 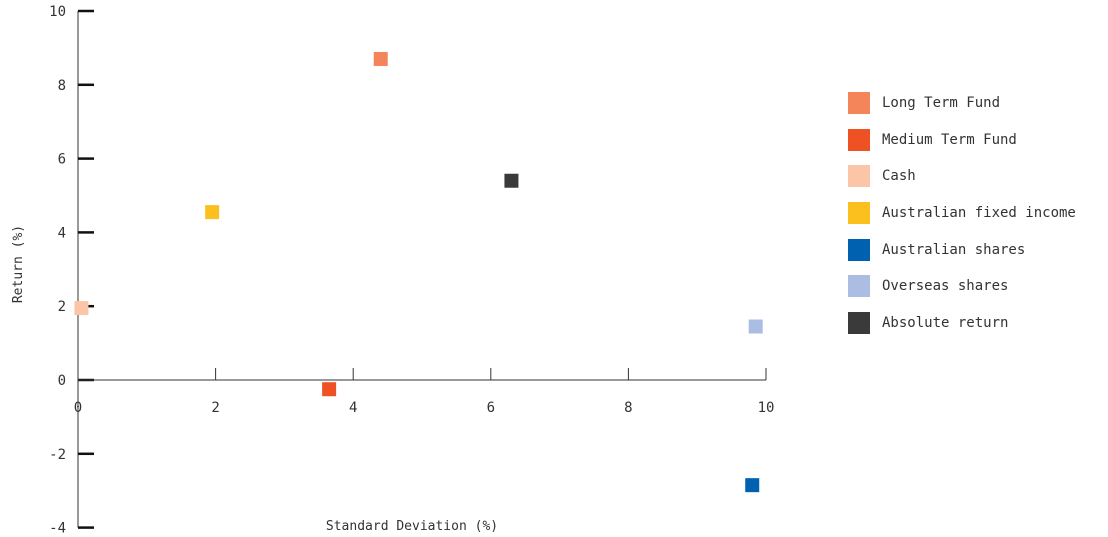 I want to click on x-axis-title: Standard Deviation (%), so click(x=412, y=526).